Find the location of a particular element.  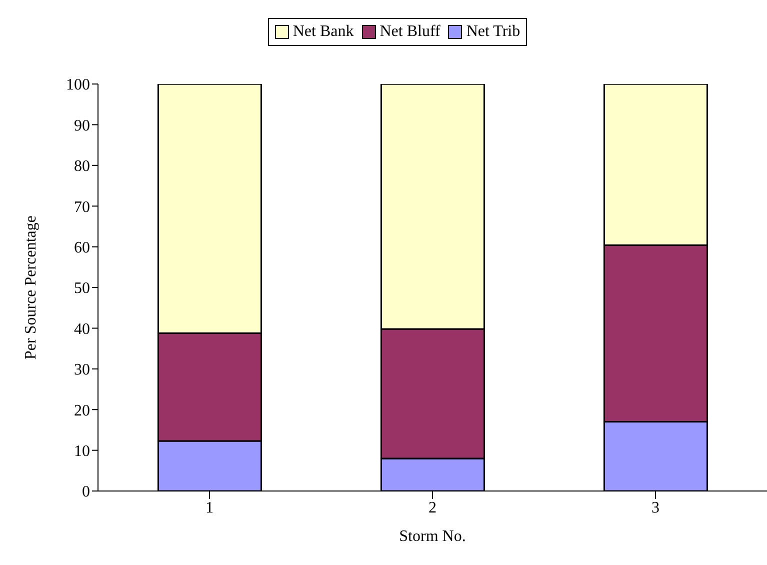

y-tick-label: 80 is located at coordinates (82, 167).